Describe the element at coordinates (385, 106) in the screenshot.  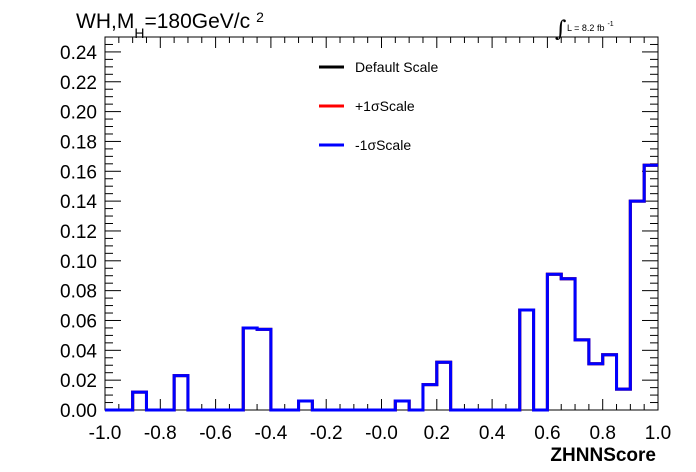
I see `legend-label-1: +1σScale` at that location.